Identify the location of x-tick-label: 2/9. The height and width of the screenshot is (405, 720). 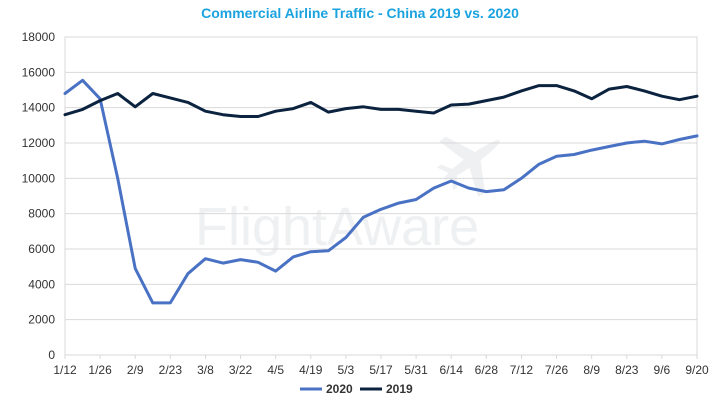
(135, 370).